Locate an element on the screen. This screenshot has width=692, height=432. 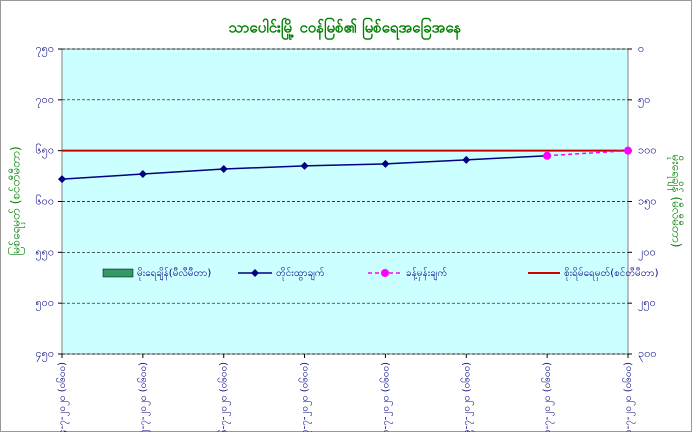
y2-axis-label: မိုးရေချိန် (မီလီမီတာ) is located at coordinates (676, 201).